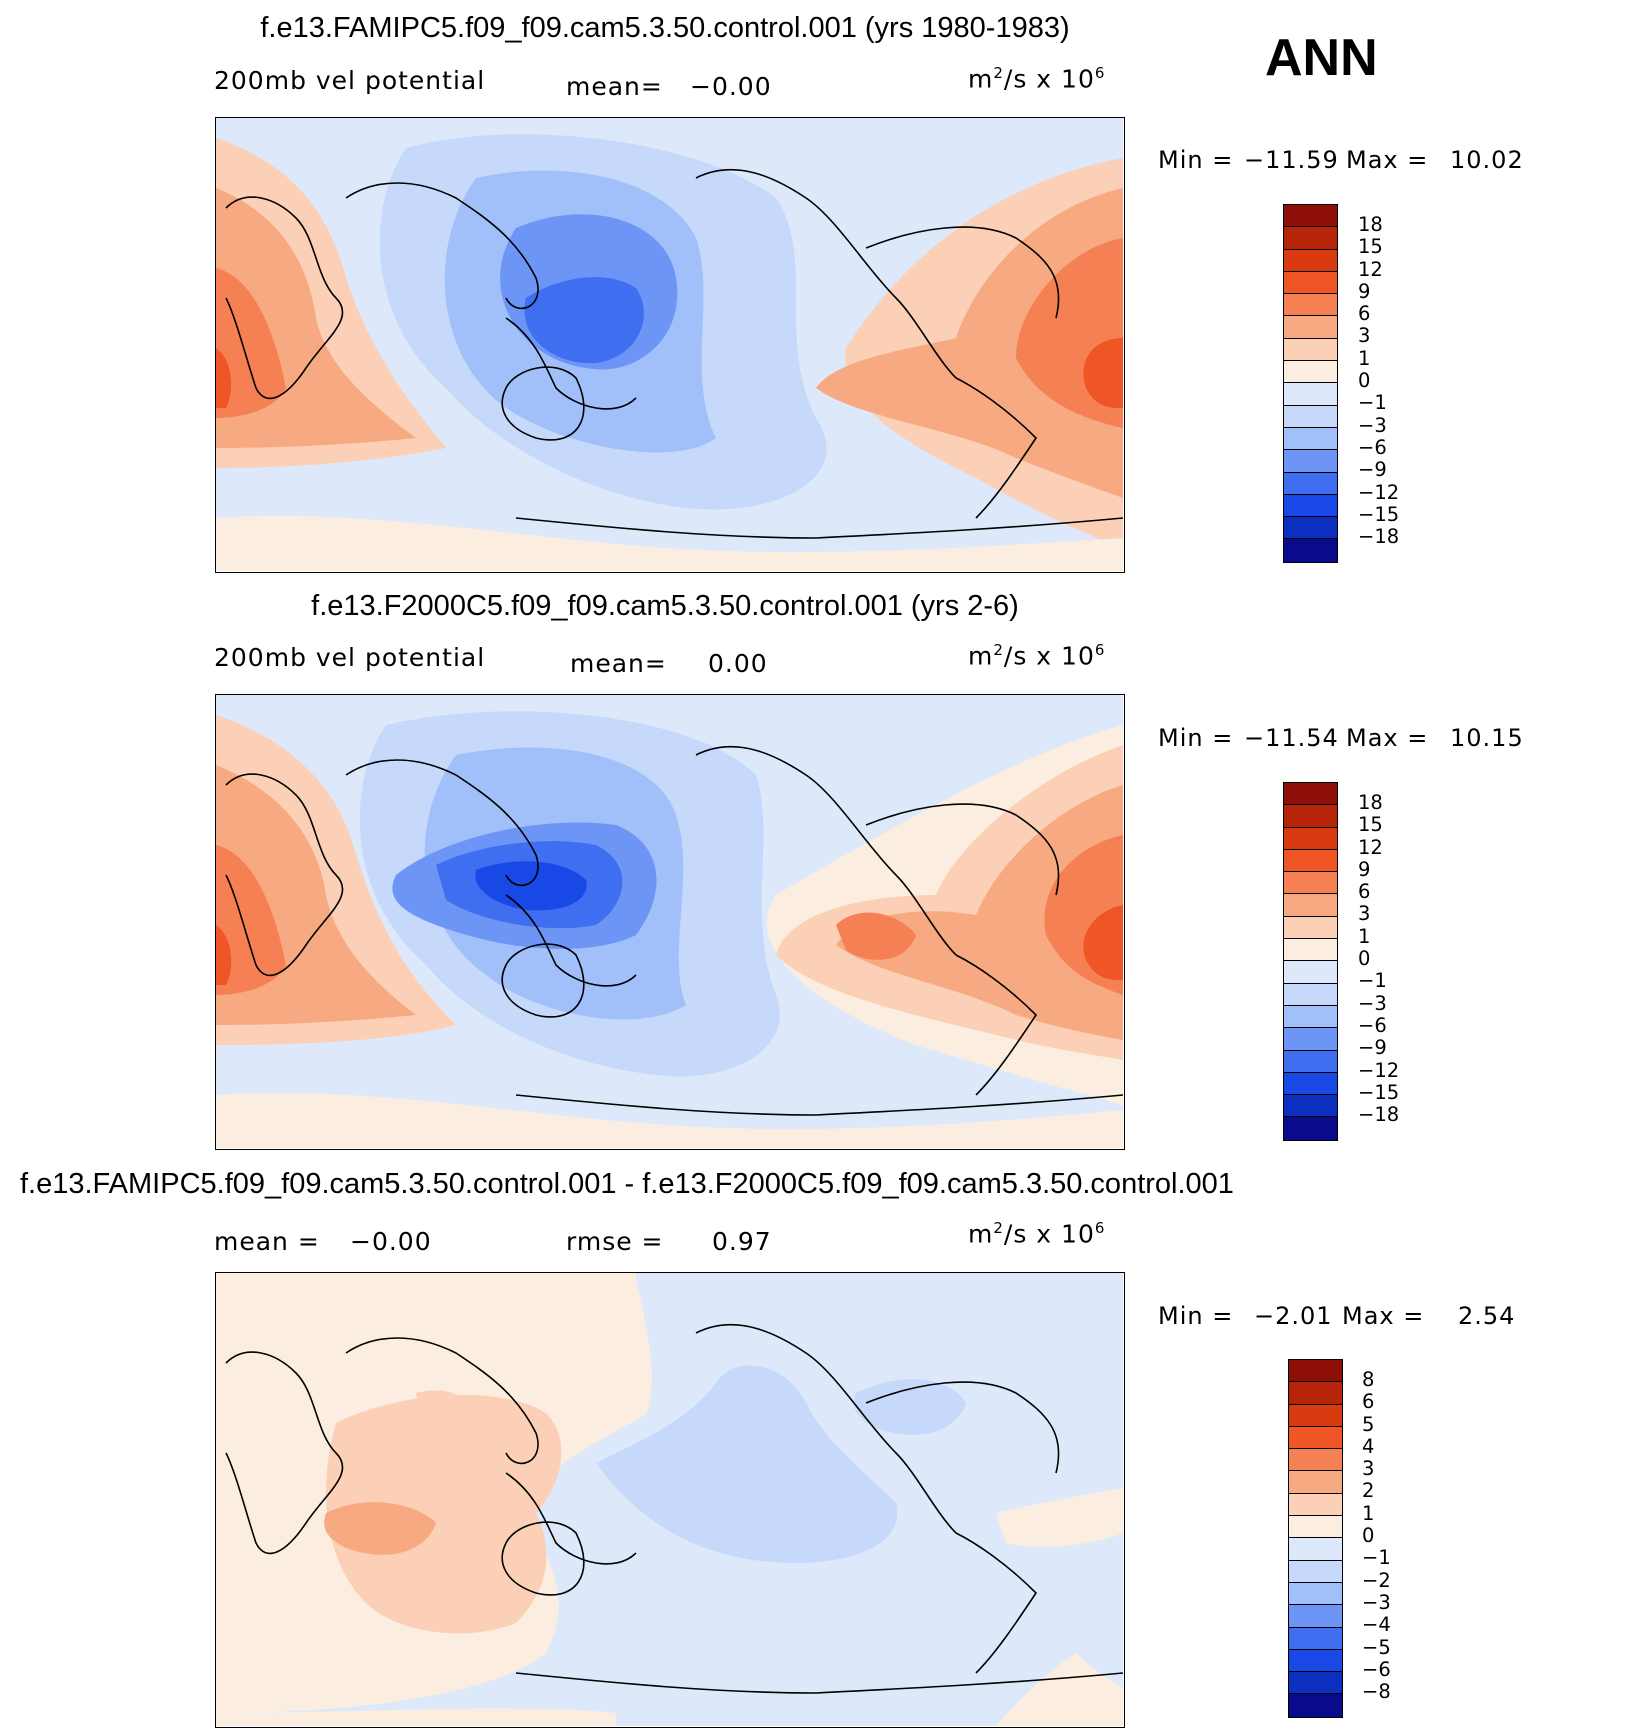 The height and width of the screenshot is (1735, 1627). What do you see at coordinates (1379, 381) in the screenshot?
I see `panel-1-colorbar-labels: 18 15 12 9 6 3 1 0 −1 −3 −6 −9 −12 −15 −18` at bounding box center [1379, 381].